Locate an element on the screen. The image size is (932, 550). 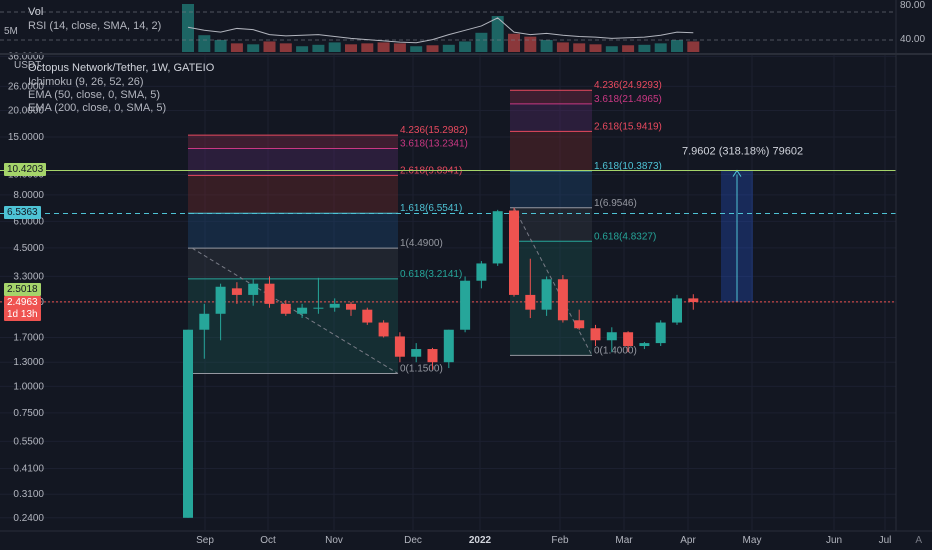
cyan-level-tag: 6.5363 is located at coordinates (22, 212).